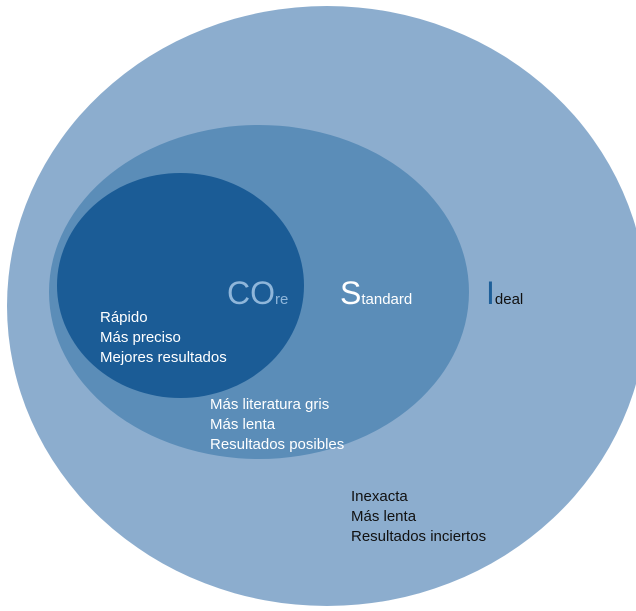 Image resolution: width=636 pixels, height=611 pixels. What do you see at coordinates (351, 293) in the screenshot?
I see `standard-title-initial: S` at bounding box center [351, 293].